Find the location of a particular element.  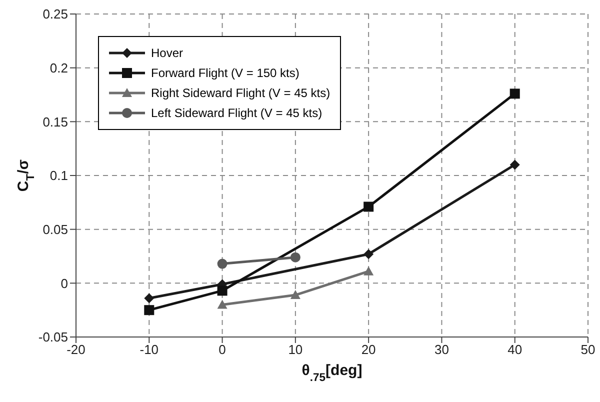

y-tick-label: 0.05 is located at coordinates (55, 229).